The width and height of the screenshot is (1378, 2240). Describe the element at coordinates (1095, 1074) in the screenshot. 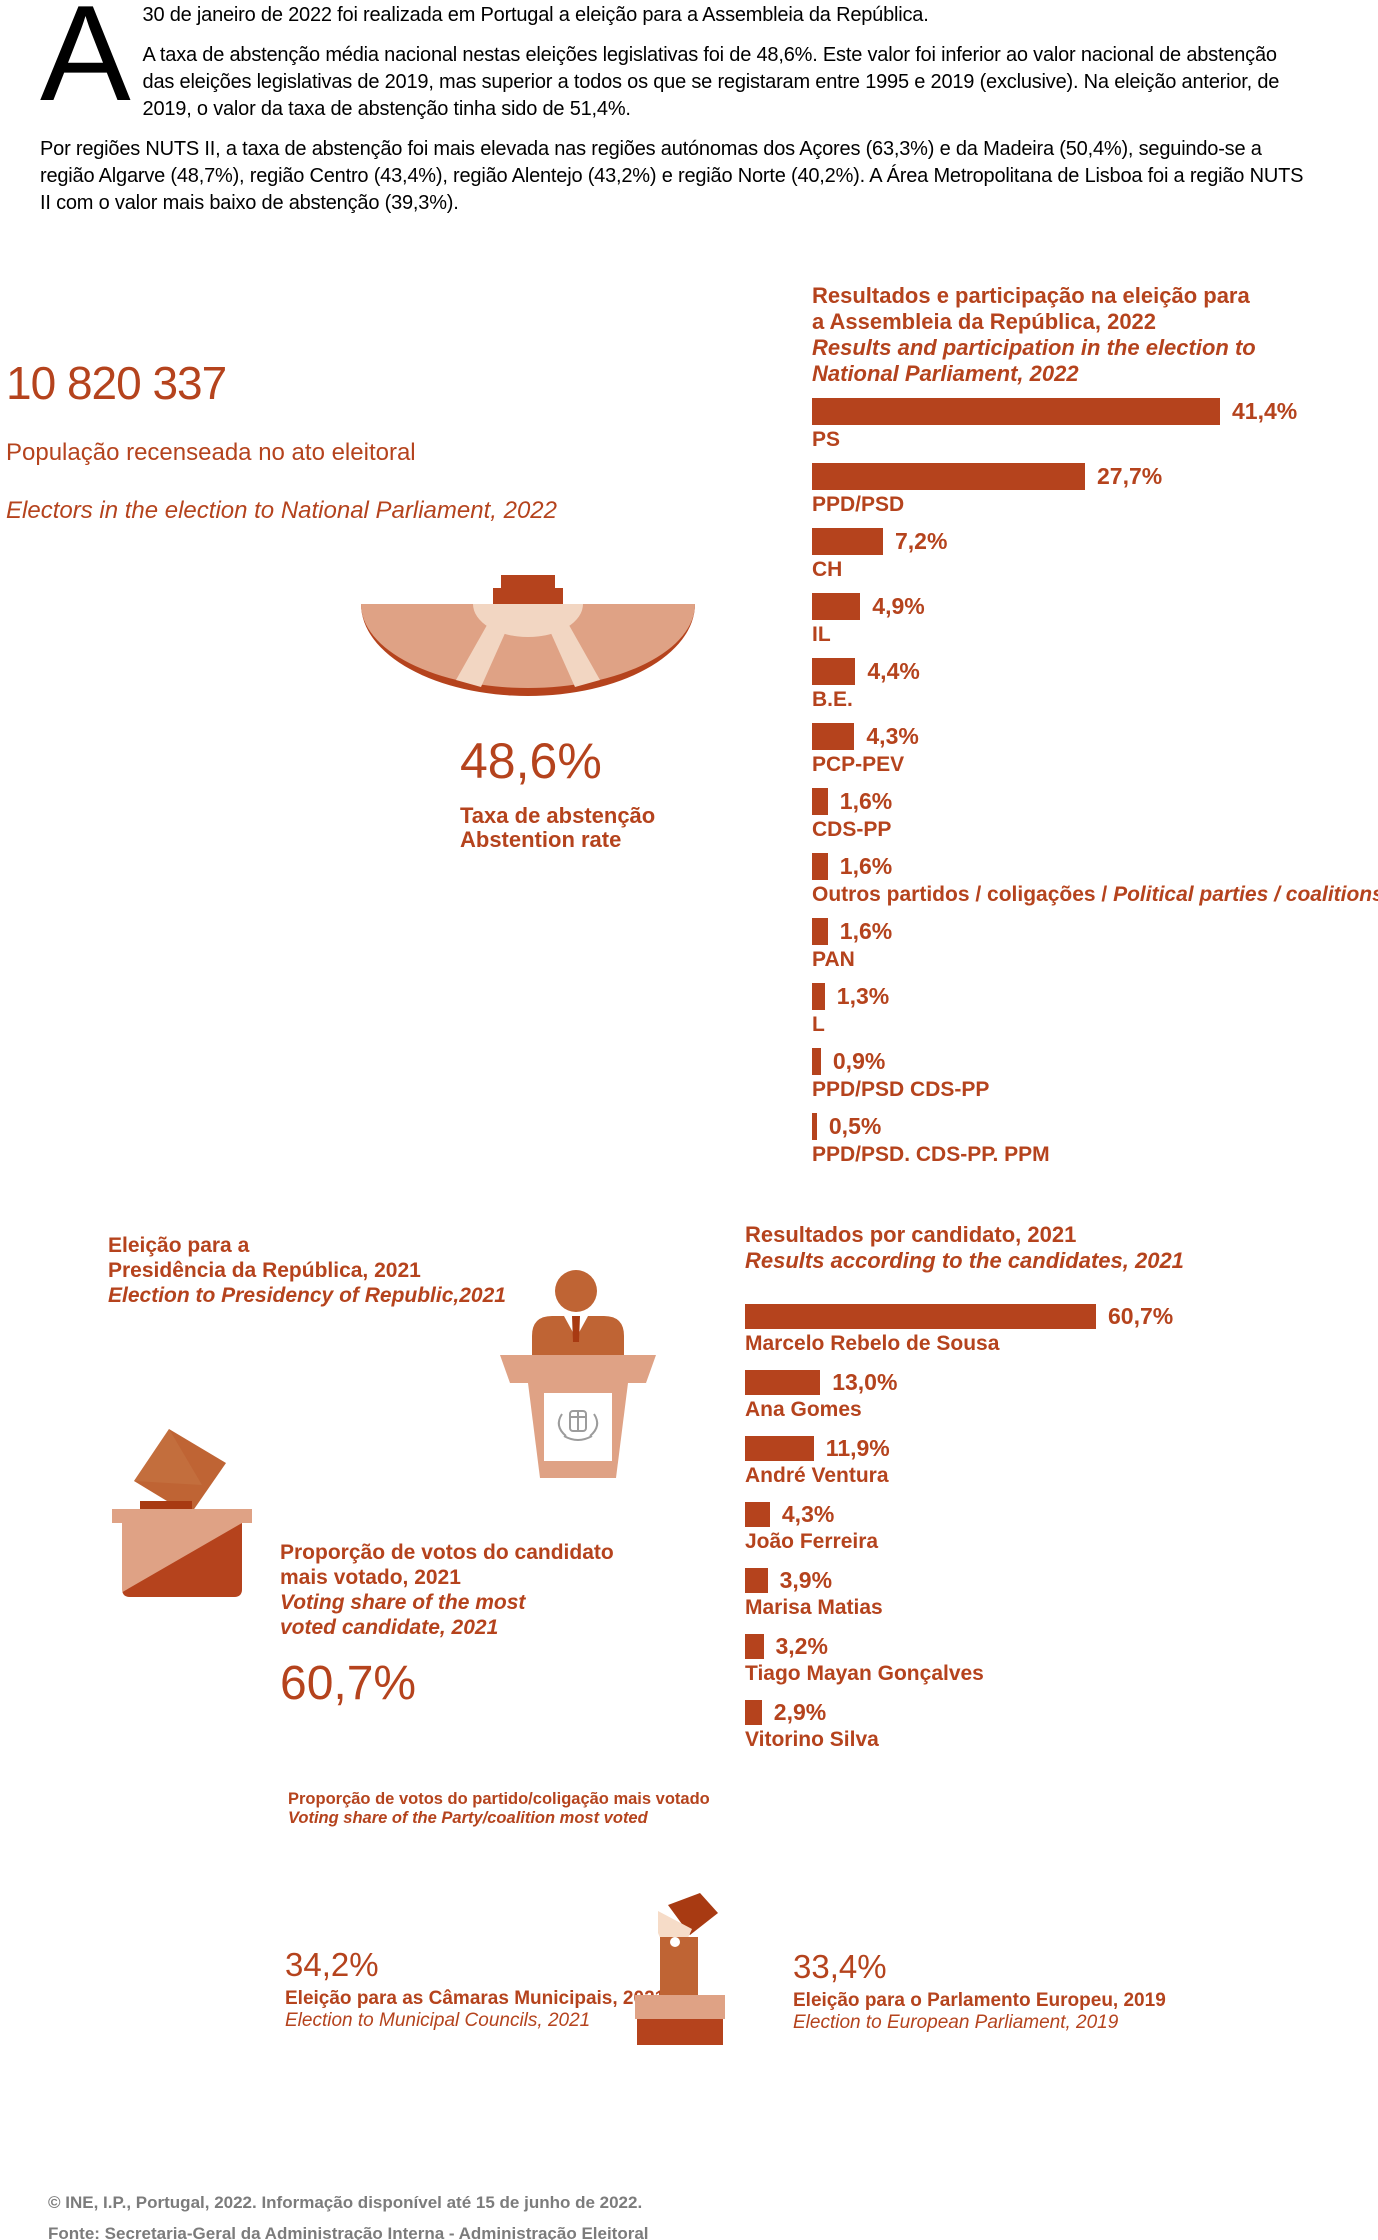

I see `bar-row: 0,9% PPD/PSD CDS-PP` at that location.